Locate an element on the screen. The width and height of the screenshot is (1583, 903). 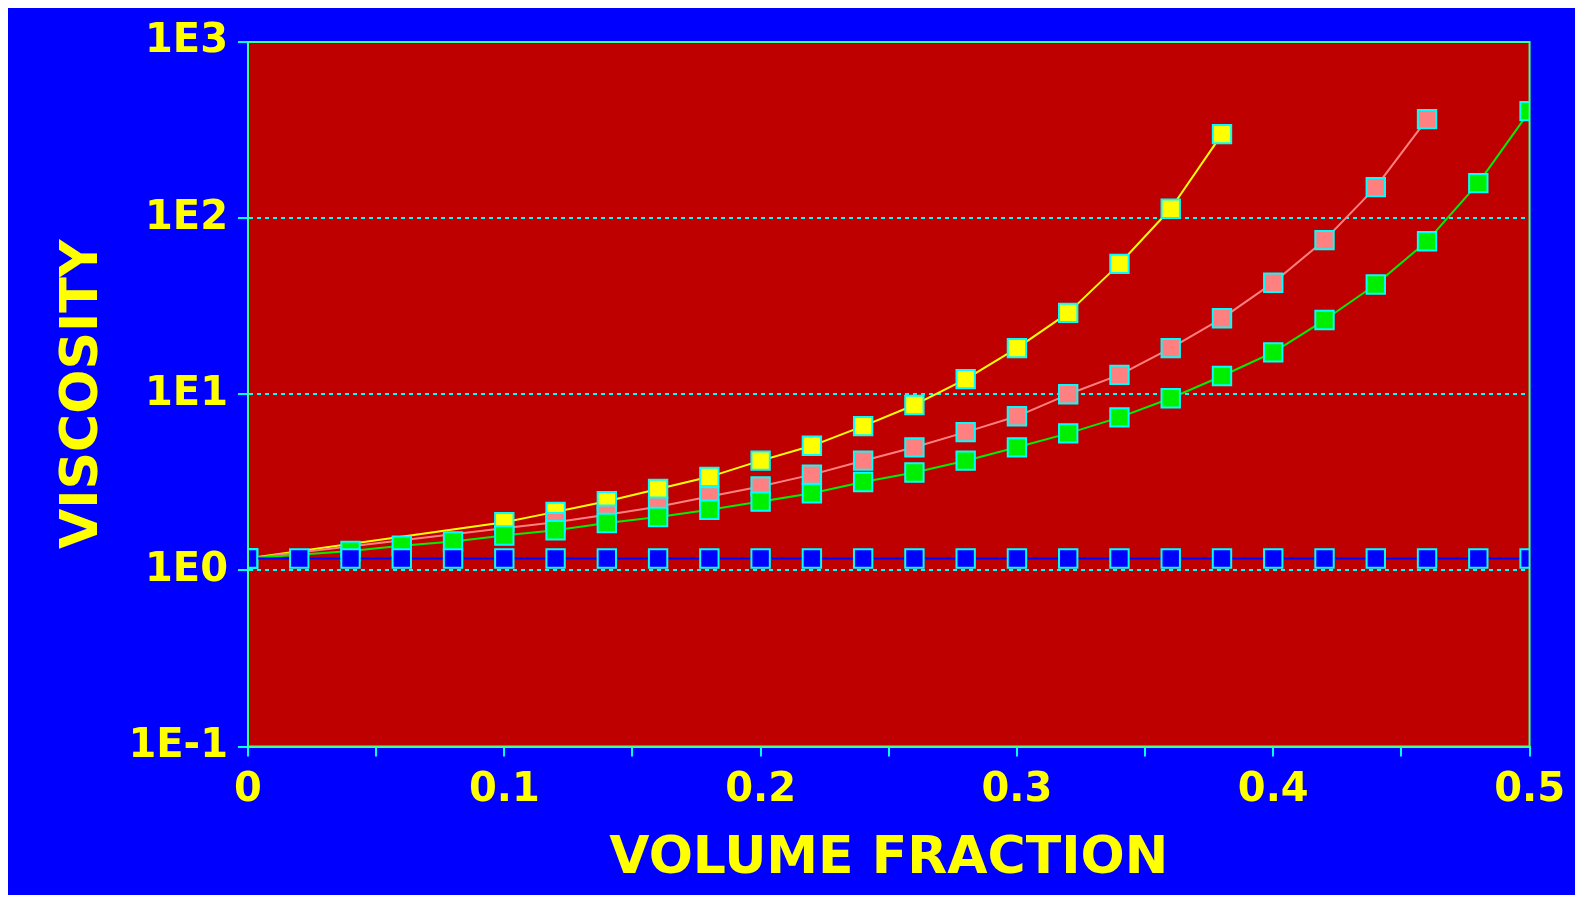
y-tick-label: 1E2 is located at coordinates (186, 214).